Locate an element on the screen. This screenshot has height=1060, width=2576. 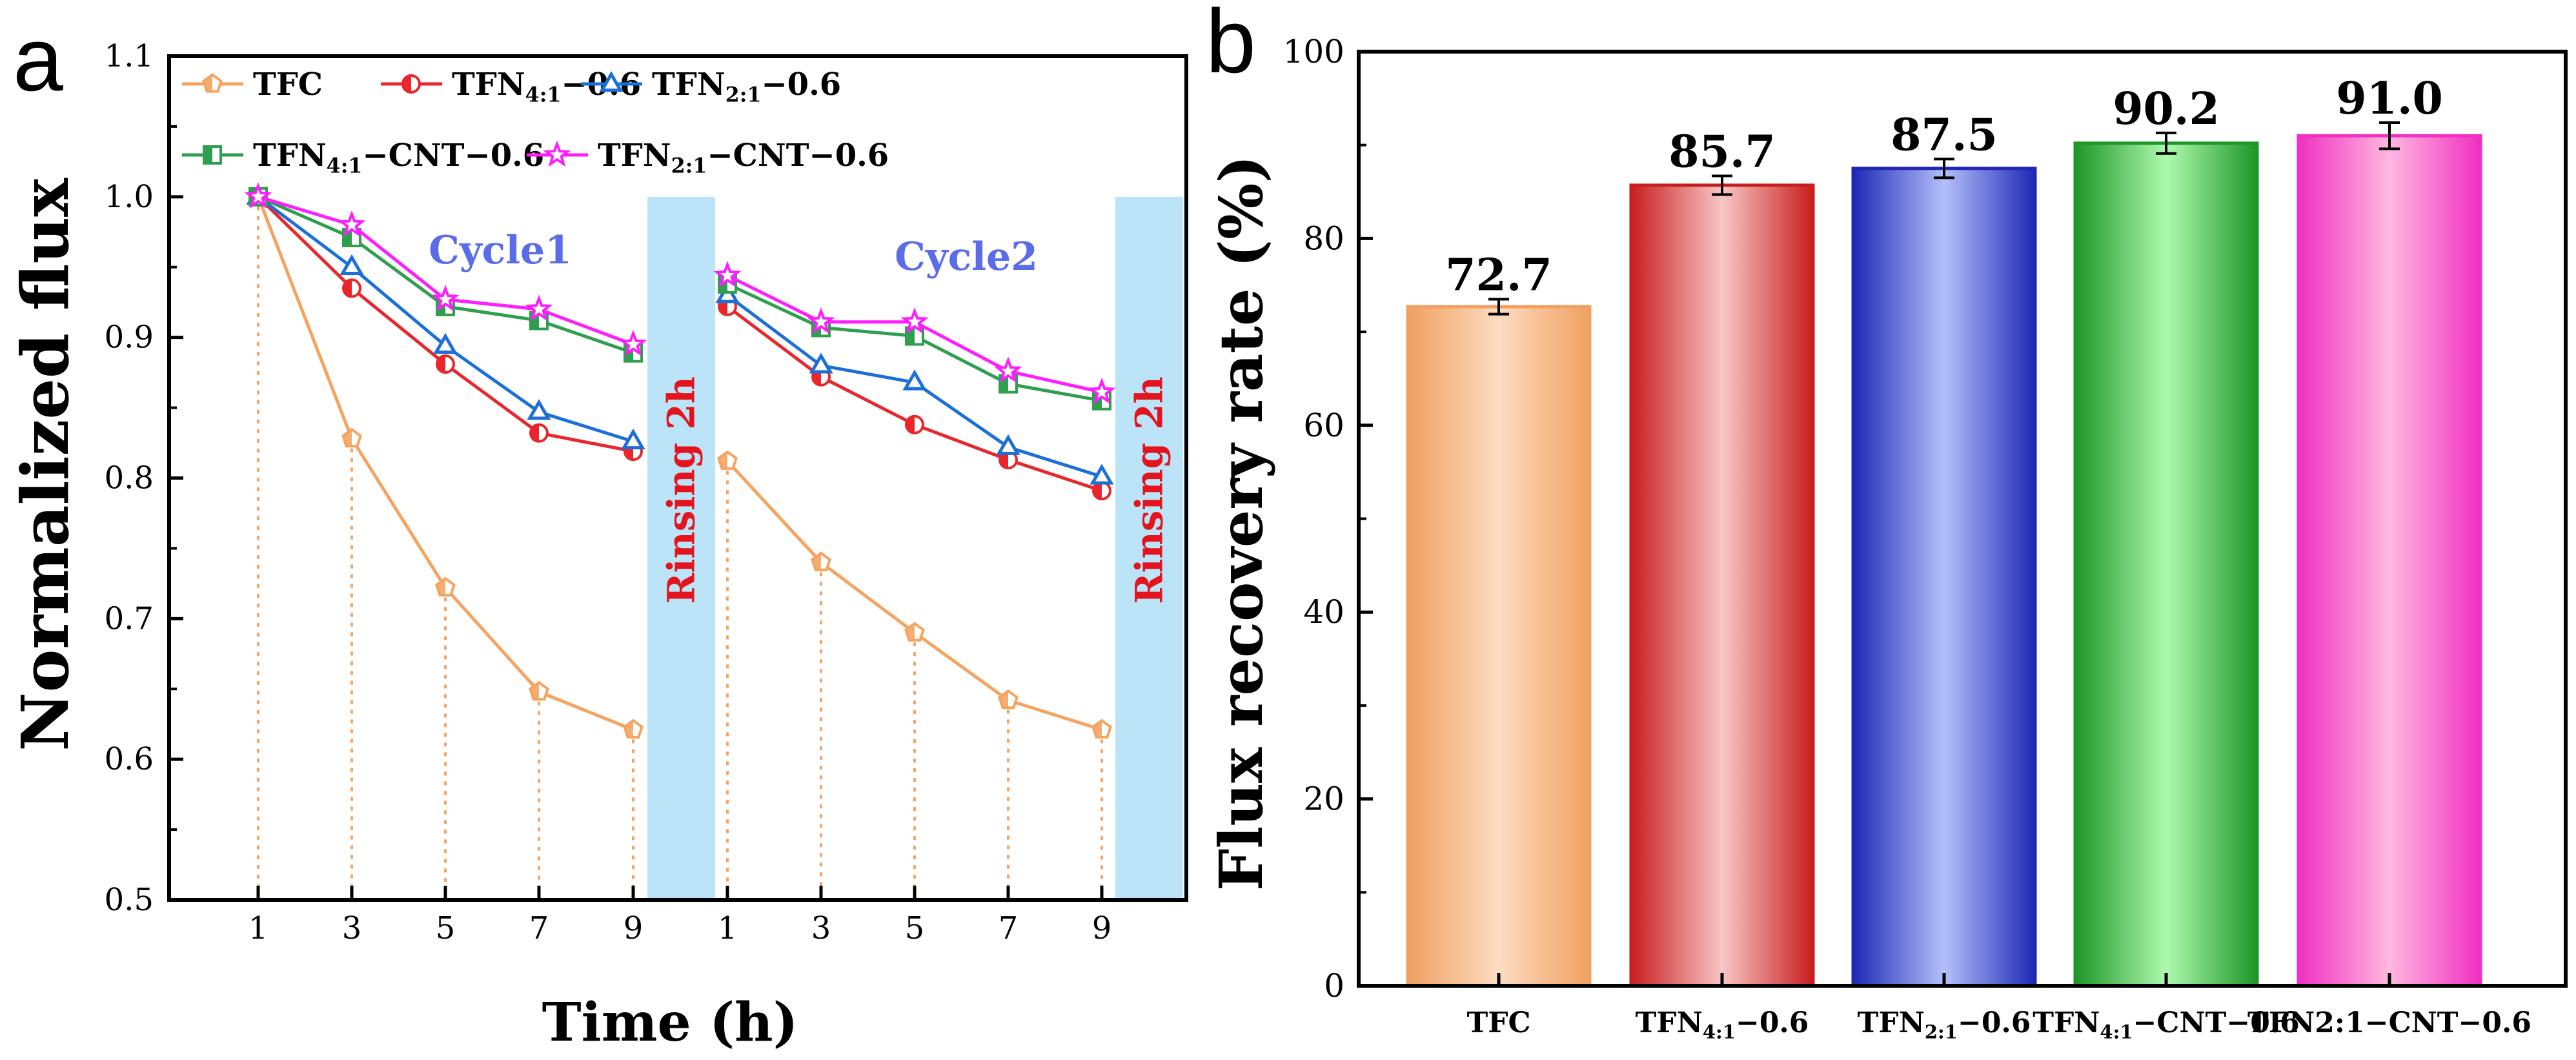
legend-label-4-suffix: −CNT−0.6 is located at coordinates (798, 156).